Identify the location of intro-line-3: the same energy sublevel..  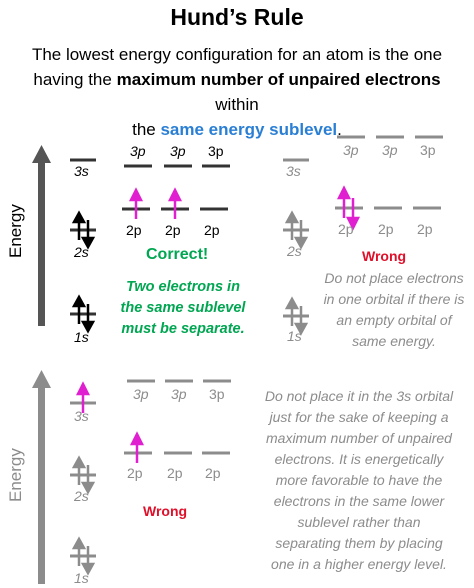
(237, 129).